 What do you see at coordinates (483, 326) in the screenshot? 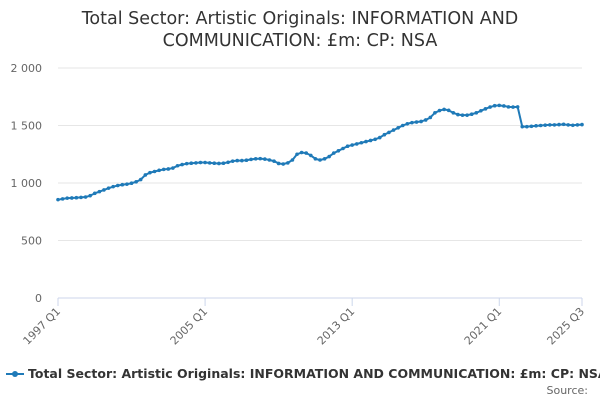
I see `x-tick-label: 2021 Q1` at bounding box center [483, 326].